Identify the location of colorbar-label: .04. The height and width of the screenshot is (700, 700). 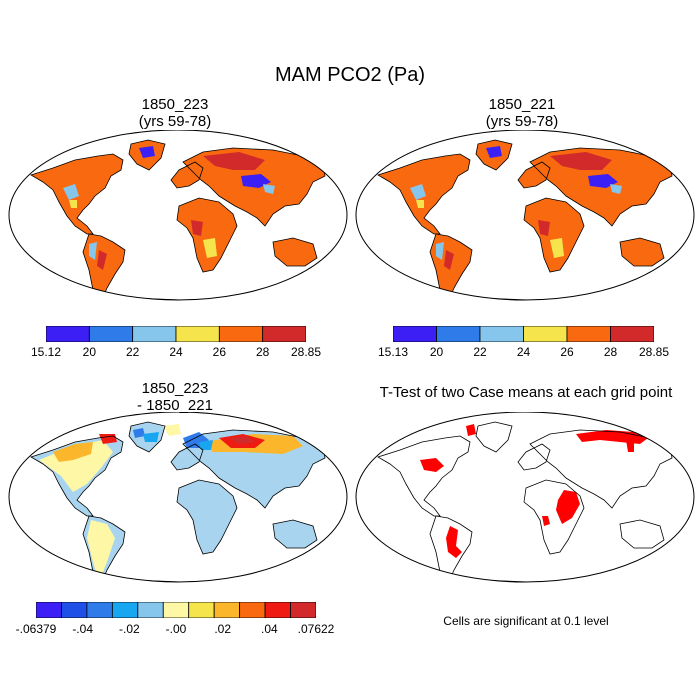
(269, 629).